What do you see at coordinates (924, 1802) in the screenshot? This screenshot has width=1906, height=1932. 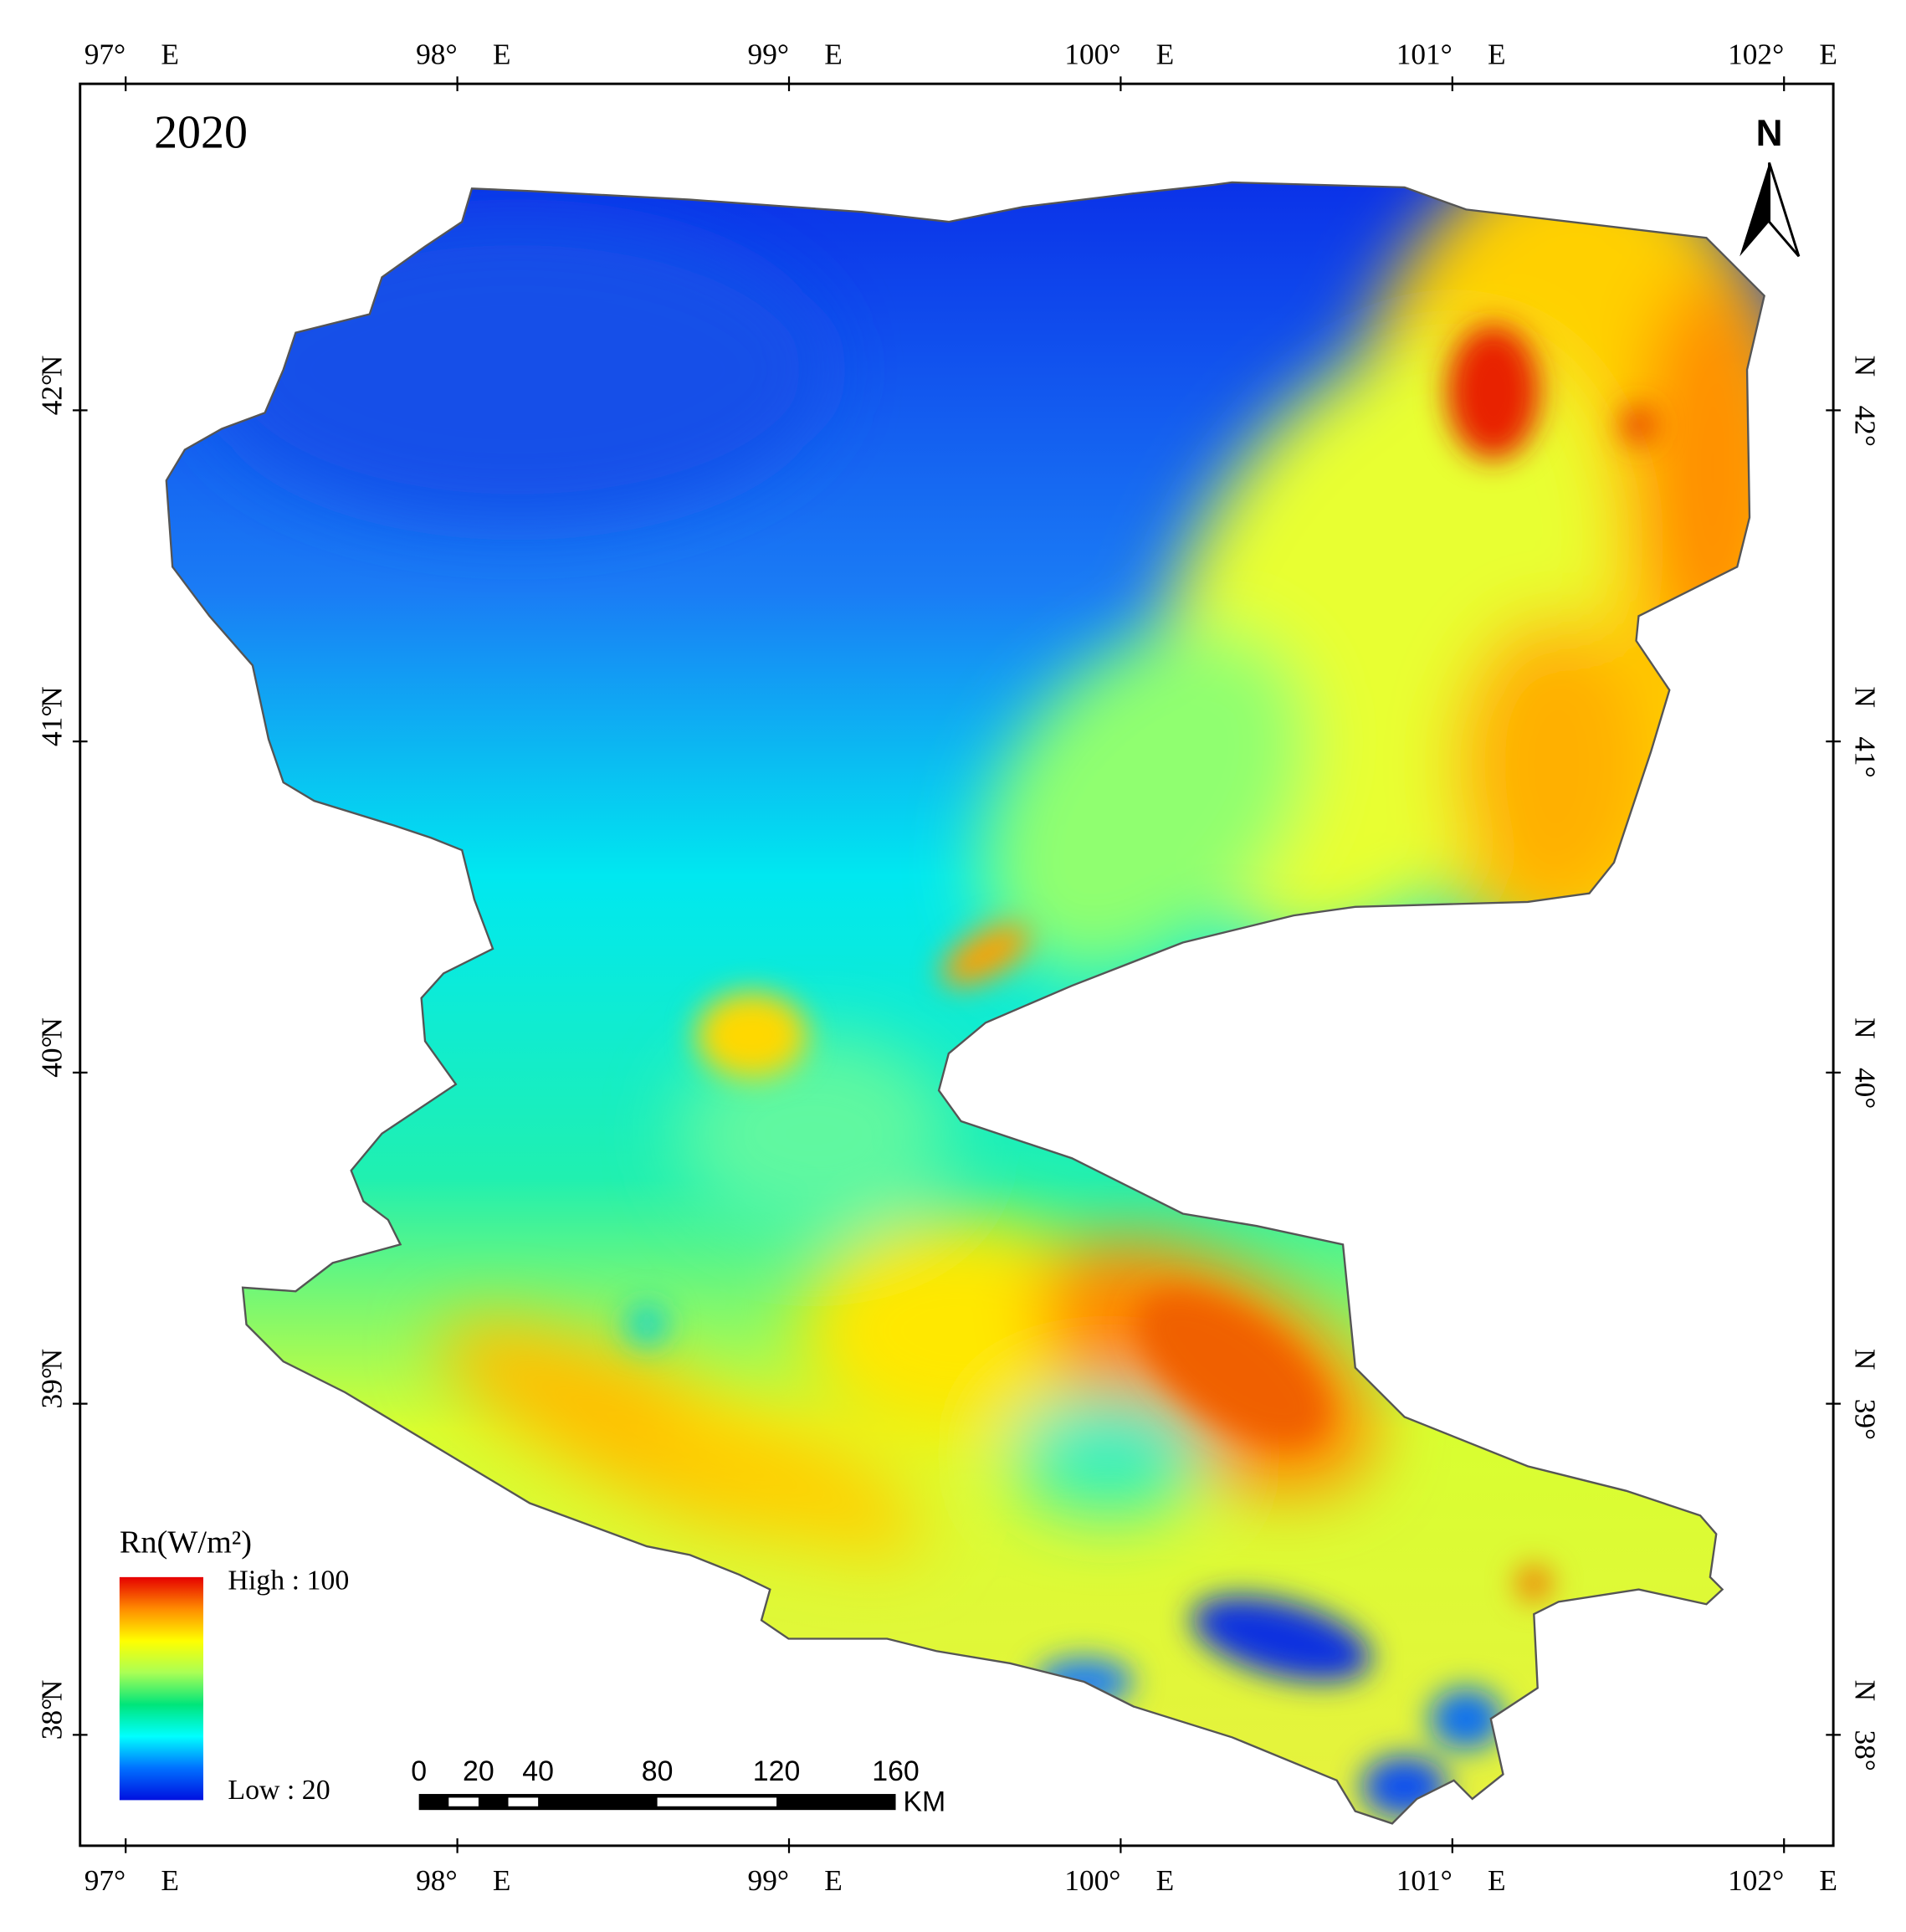 I see `scale-unit: KM` at bounding box center [924, 1802].